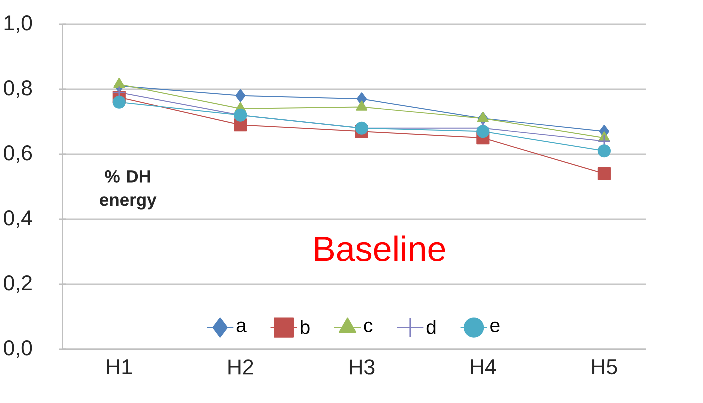 Image resolution: width=703 pixels, height=403 pixels. I want to click on y-tick-label: 0,6, so click(18, 155).